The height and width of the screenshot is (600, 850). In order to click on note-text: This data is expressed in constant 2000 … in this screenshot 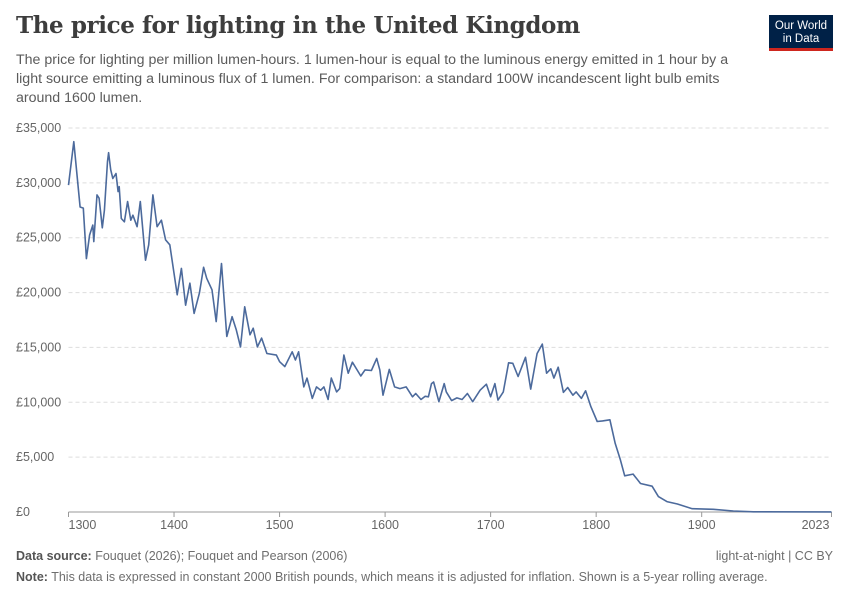, I will do `click(409, 577)`.